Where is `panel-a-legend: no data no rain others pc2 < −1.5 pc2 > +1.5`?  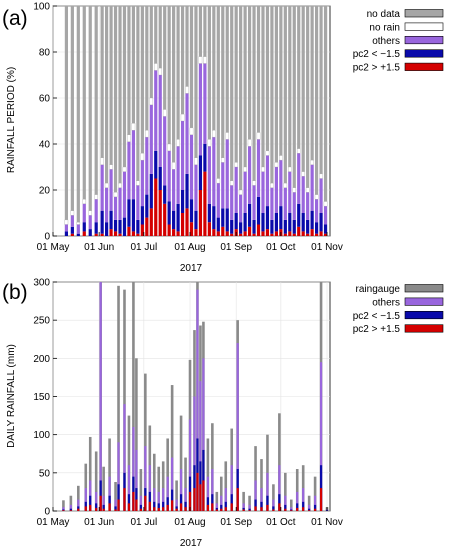 panel-a-legend: no data no rain others pc2 < −1.5 pc2 > +1.5 is located at coordinates (398, 41).